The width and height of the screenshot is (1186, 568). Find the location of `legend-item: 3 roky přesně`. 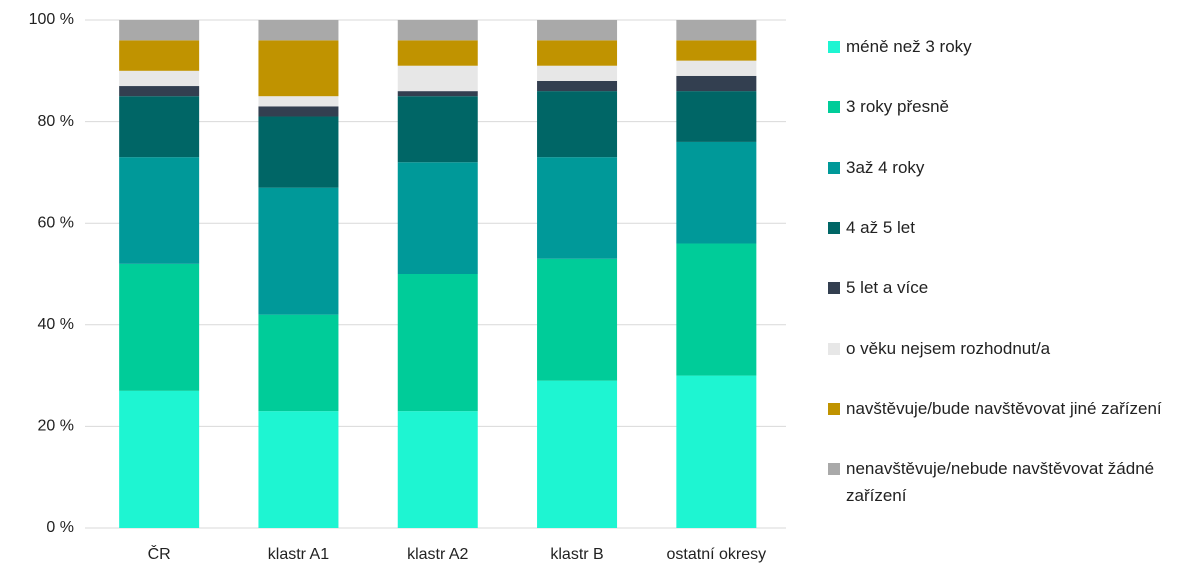

legend-item: 3 roky přesně is located at coordinates (1003, 106).